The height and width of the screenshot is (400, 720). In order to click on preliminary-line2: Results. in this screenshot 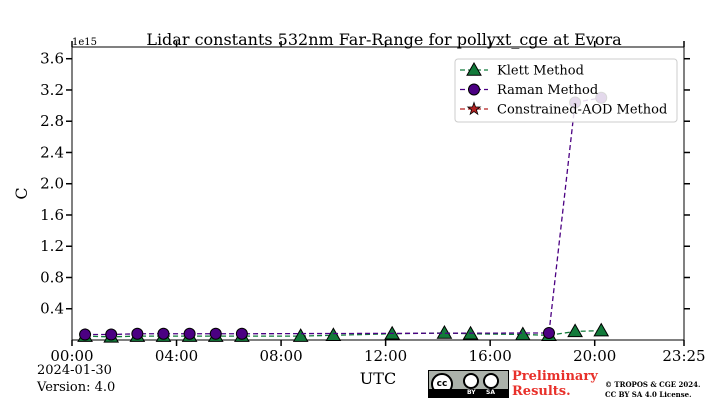, I will do `click(541, 391)`.